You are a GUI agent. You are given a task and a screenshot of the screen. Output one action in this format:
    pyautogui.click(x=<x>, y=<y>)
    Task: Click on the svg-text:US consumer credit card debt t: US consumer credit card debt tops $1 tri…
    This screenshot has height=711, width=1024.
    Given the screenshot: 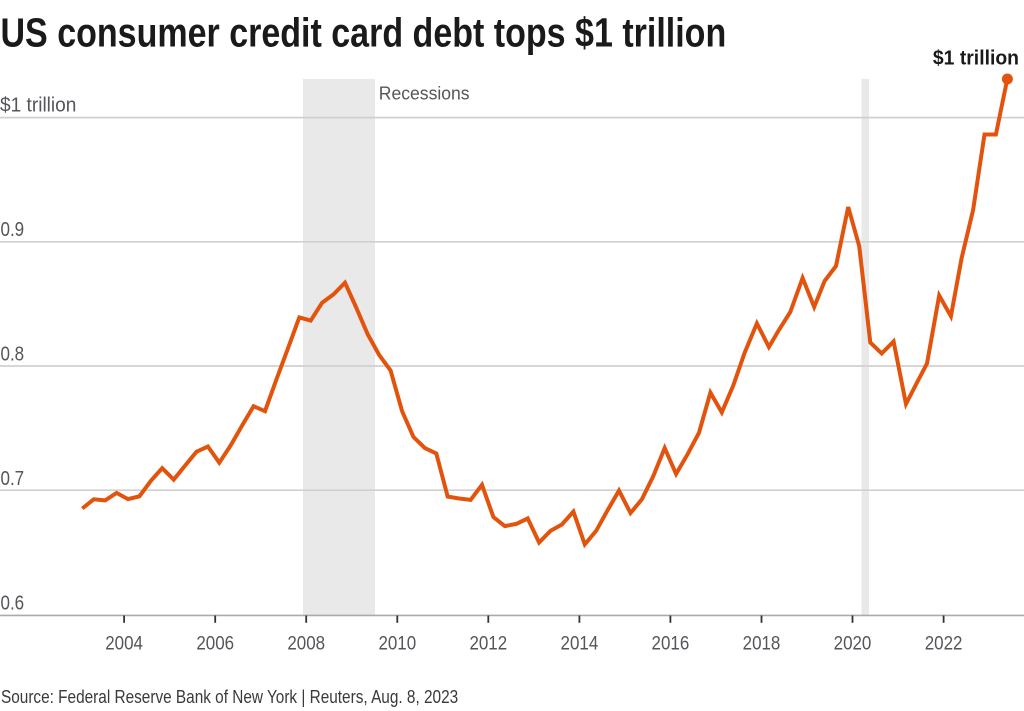 What is the action you would take?
    pyautogui.click(x=364, y=33)
    